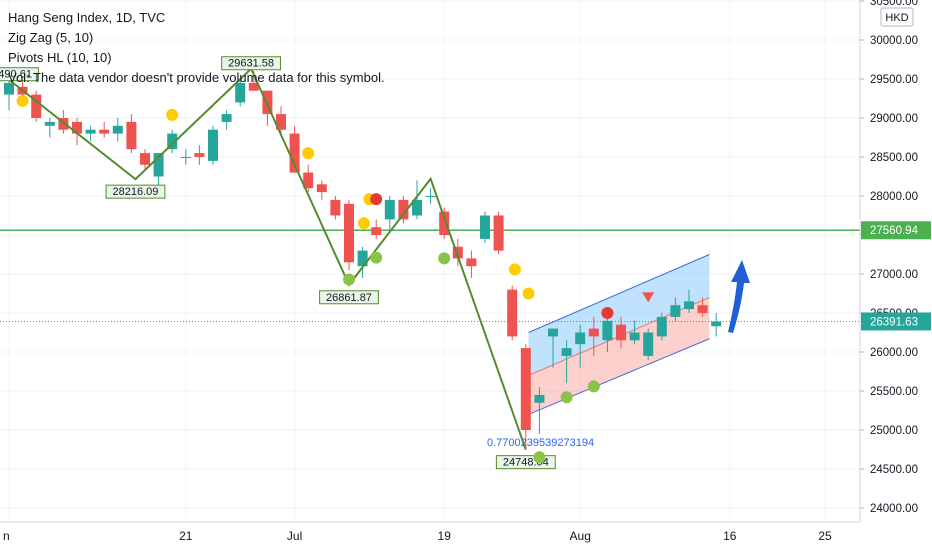 The width and height of the screenshot is (932, 555). I want to click on price-axis-label: 29000.00, so click(894, 119).